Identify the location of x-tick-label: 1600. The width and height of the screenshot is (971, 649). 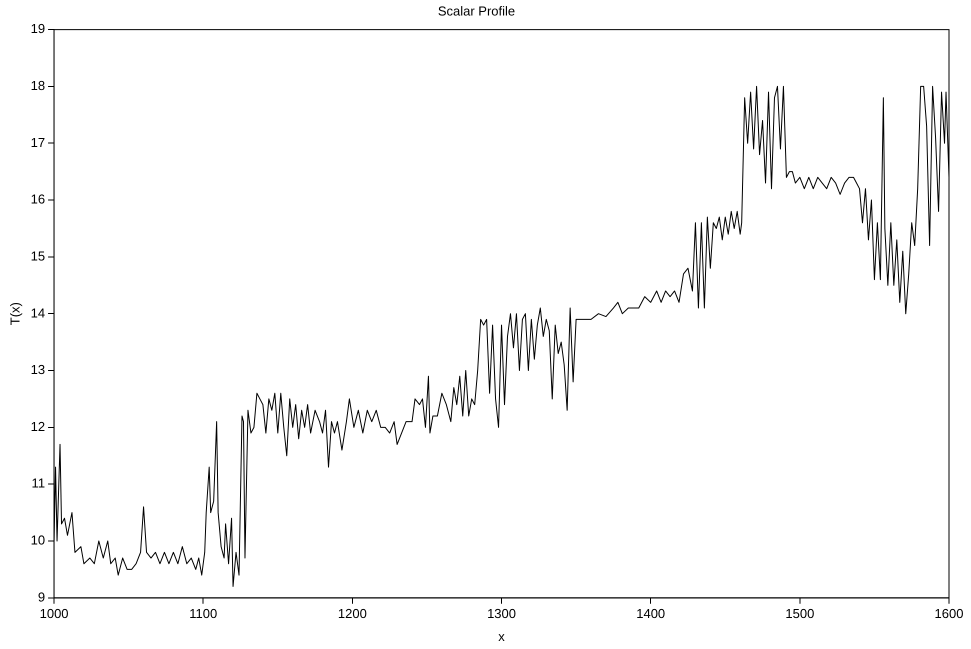
(949, 614).